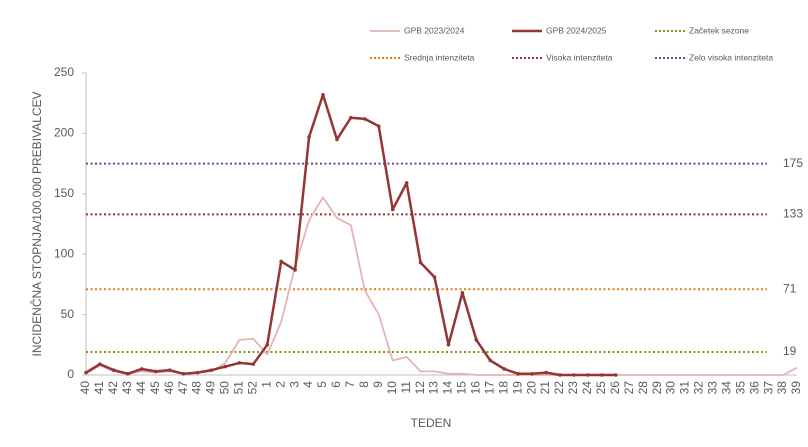  What do you see at coordinates (350, 384) in the screenshot?
I see `x-tick-label: 7` at bounding box center [350, 384].